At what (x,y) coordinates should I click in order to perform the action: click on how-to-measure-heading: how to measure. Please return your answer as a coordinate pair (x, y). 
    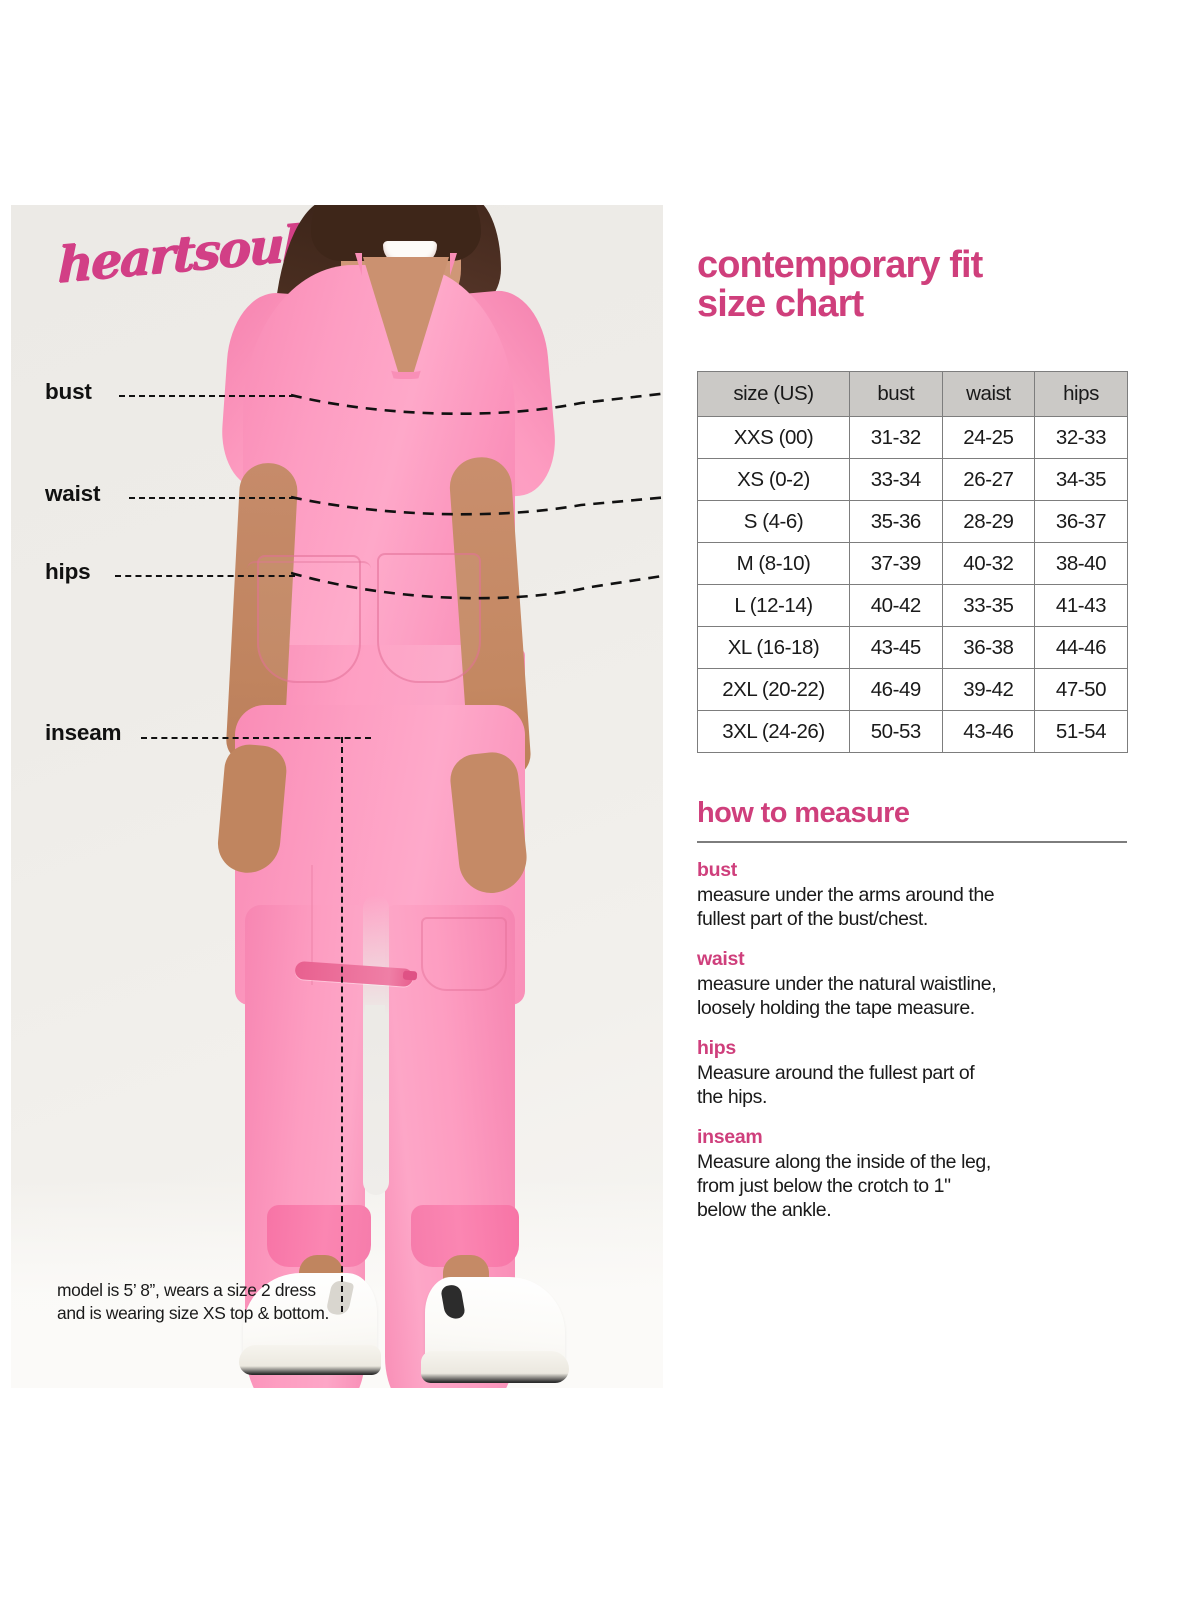
    Looking at the image, I should click on (803, 813).